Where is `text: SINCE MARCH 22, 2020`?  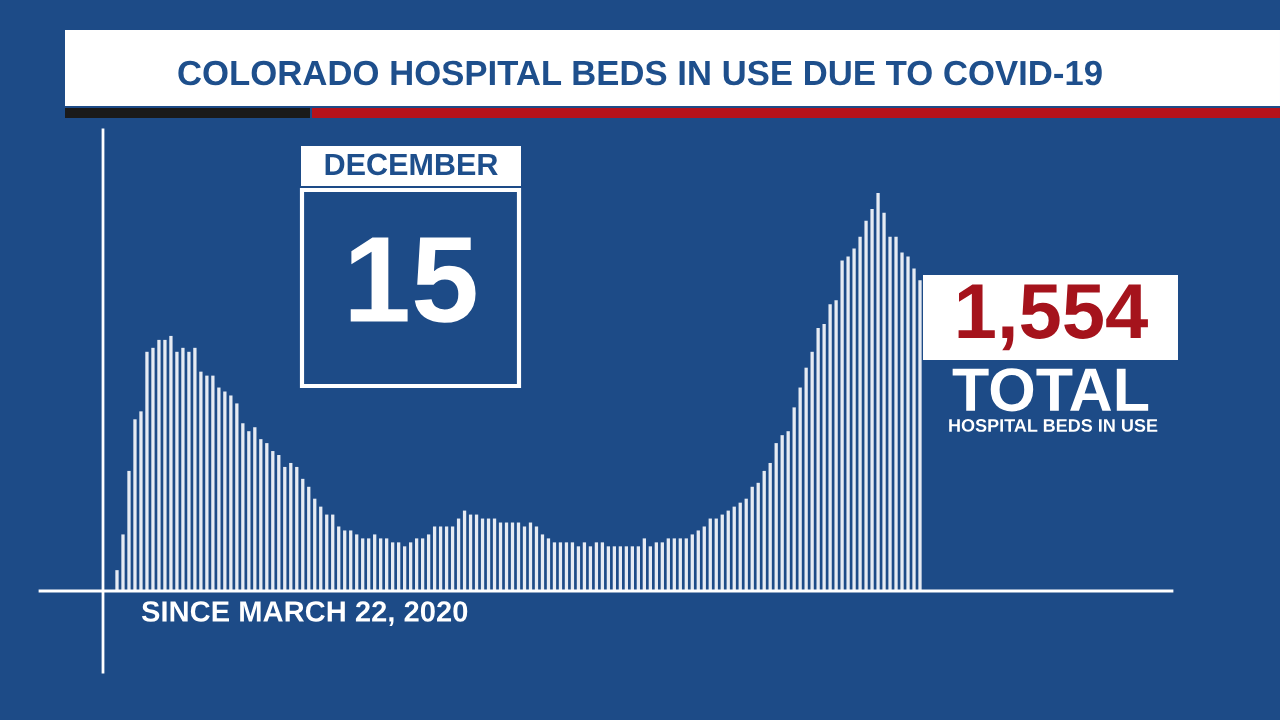 text: SINCE MARCH 22, 2020 is located at coordinates (304, 614).